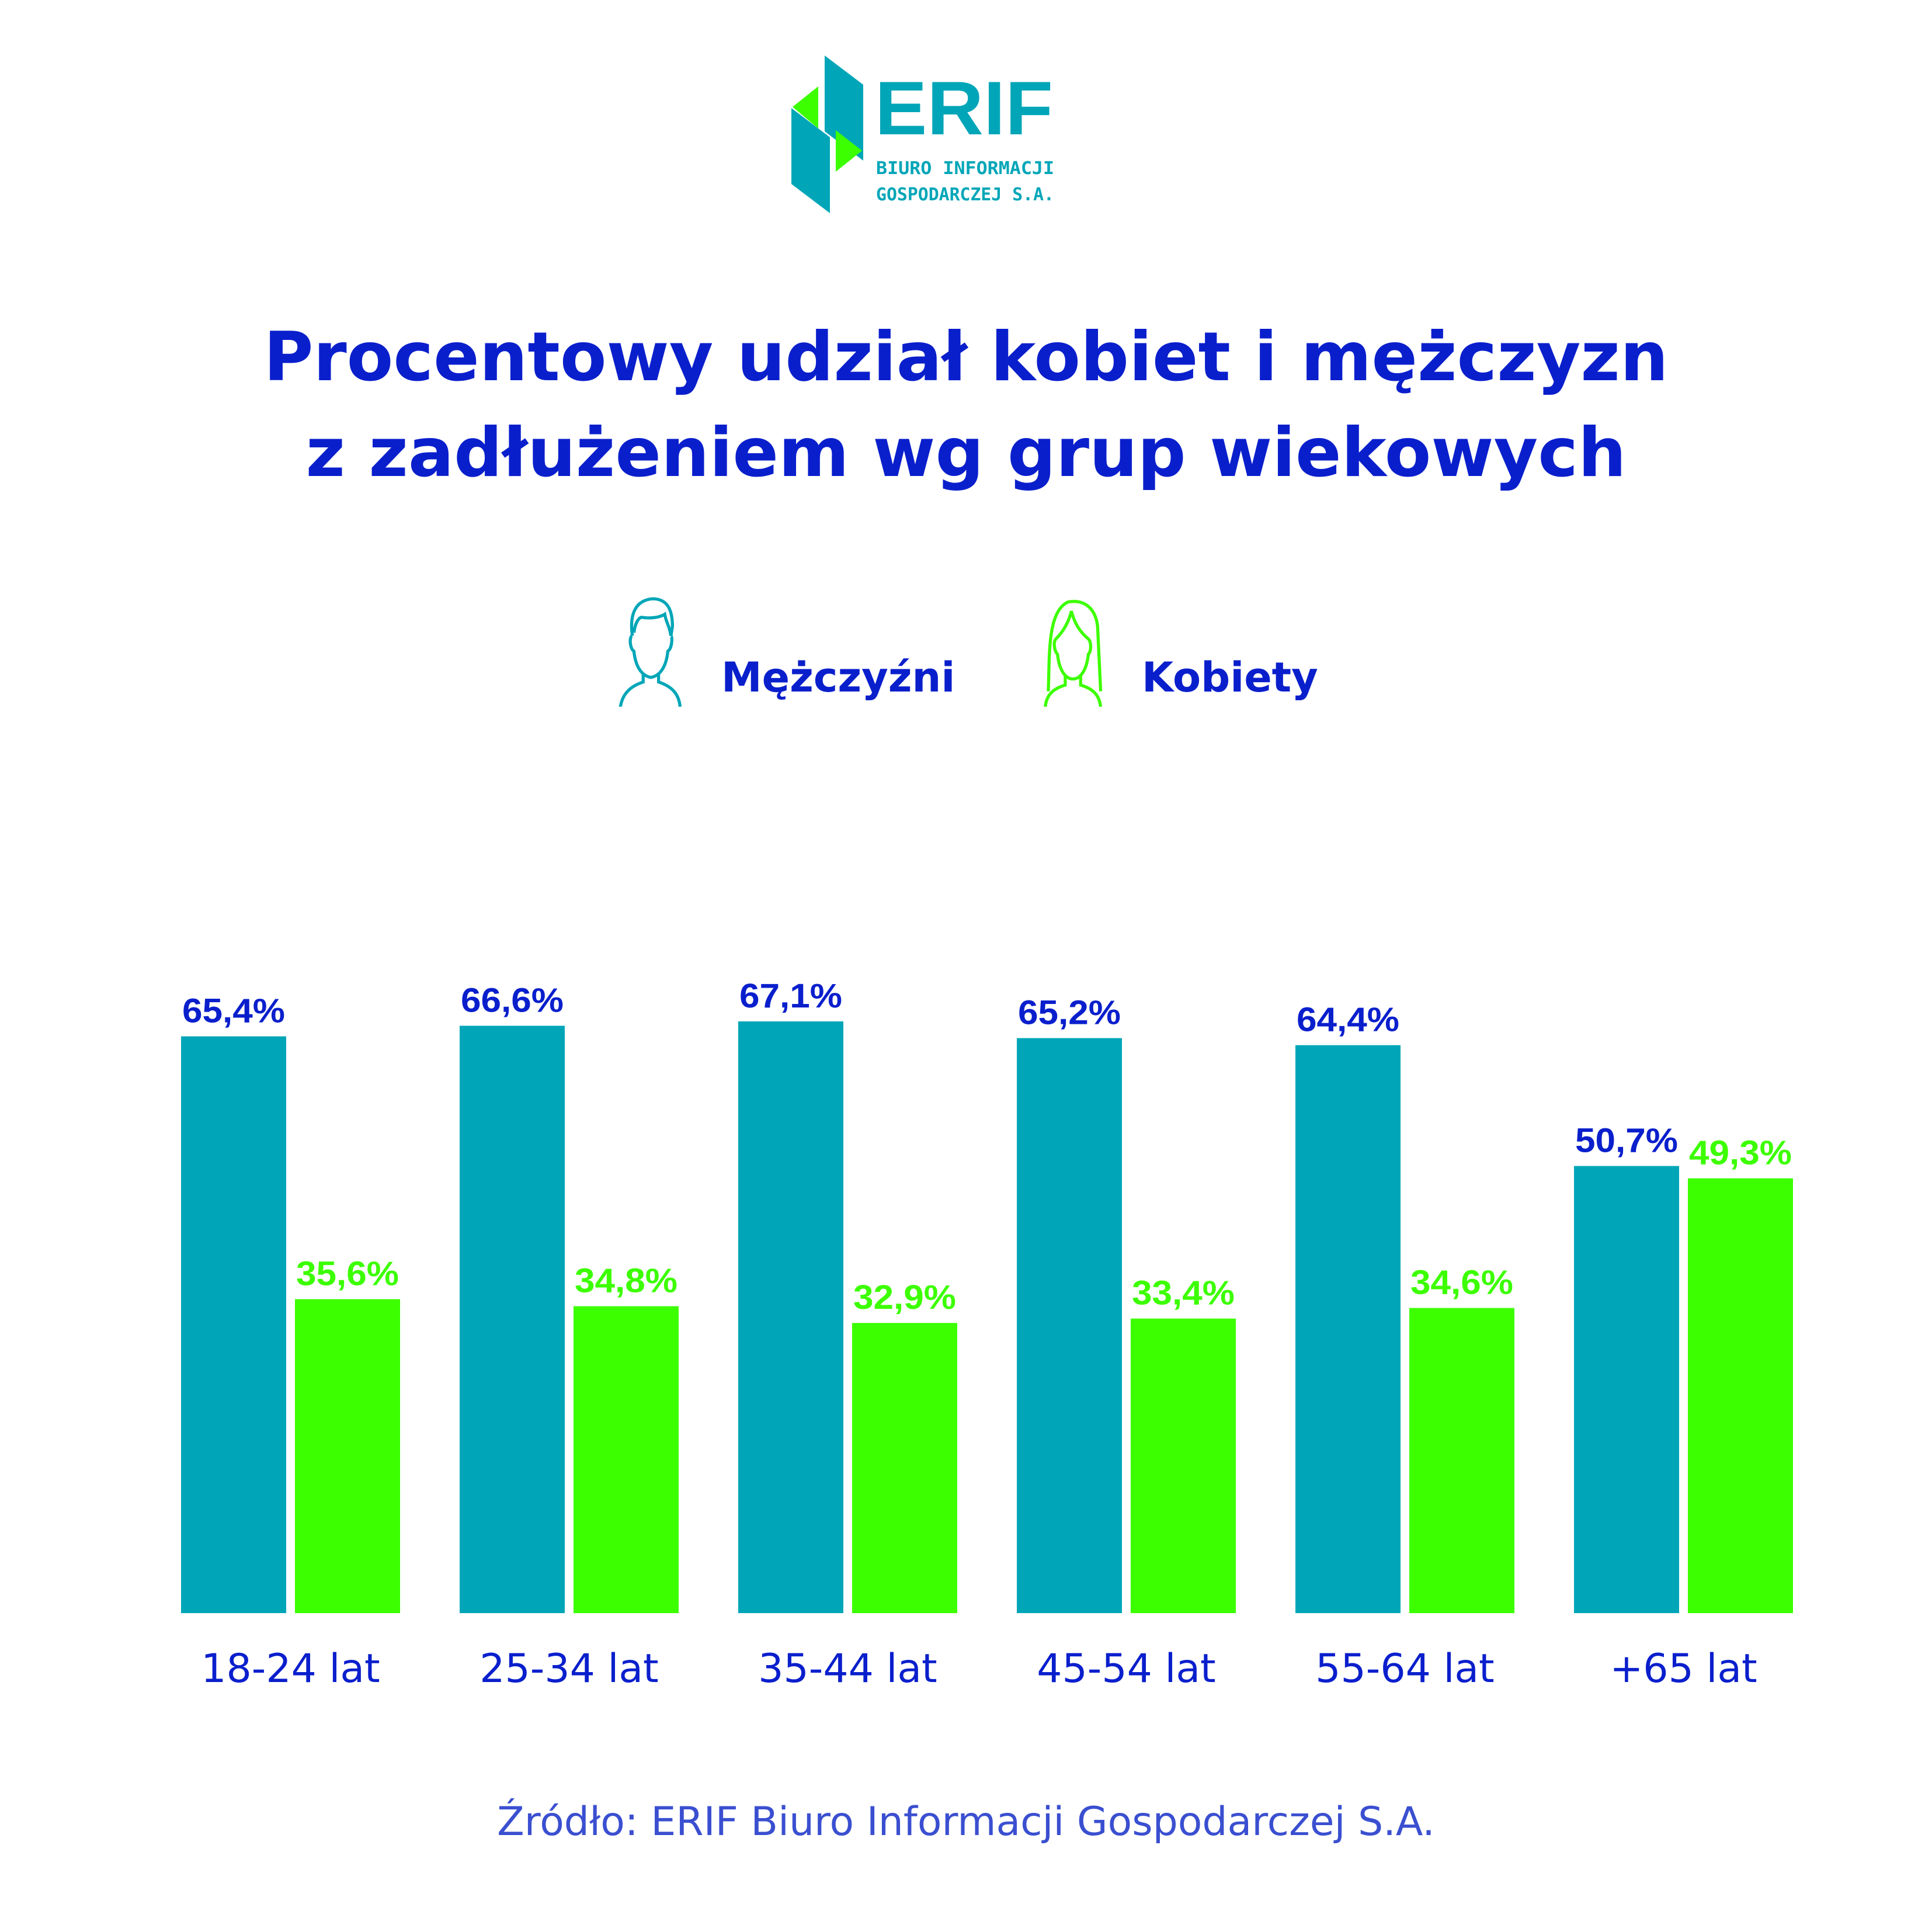 The height and width of the screenshot is (1932, 1932). What do you see at coordinates (512, 1000) in the screenshot?
I see `men-value-label: 66,6%` at bounding box center [512, 1000].